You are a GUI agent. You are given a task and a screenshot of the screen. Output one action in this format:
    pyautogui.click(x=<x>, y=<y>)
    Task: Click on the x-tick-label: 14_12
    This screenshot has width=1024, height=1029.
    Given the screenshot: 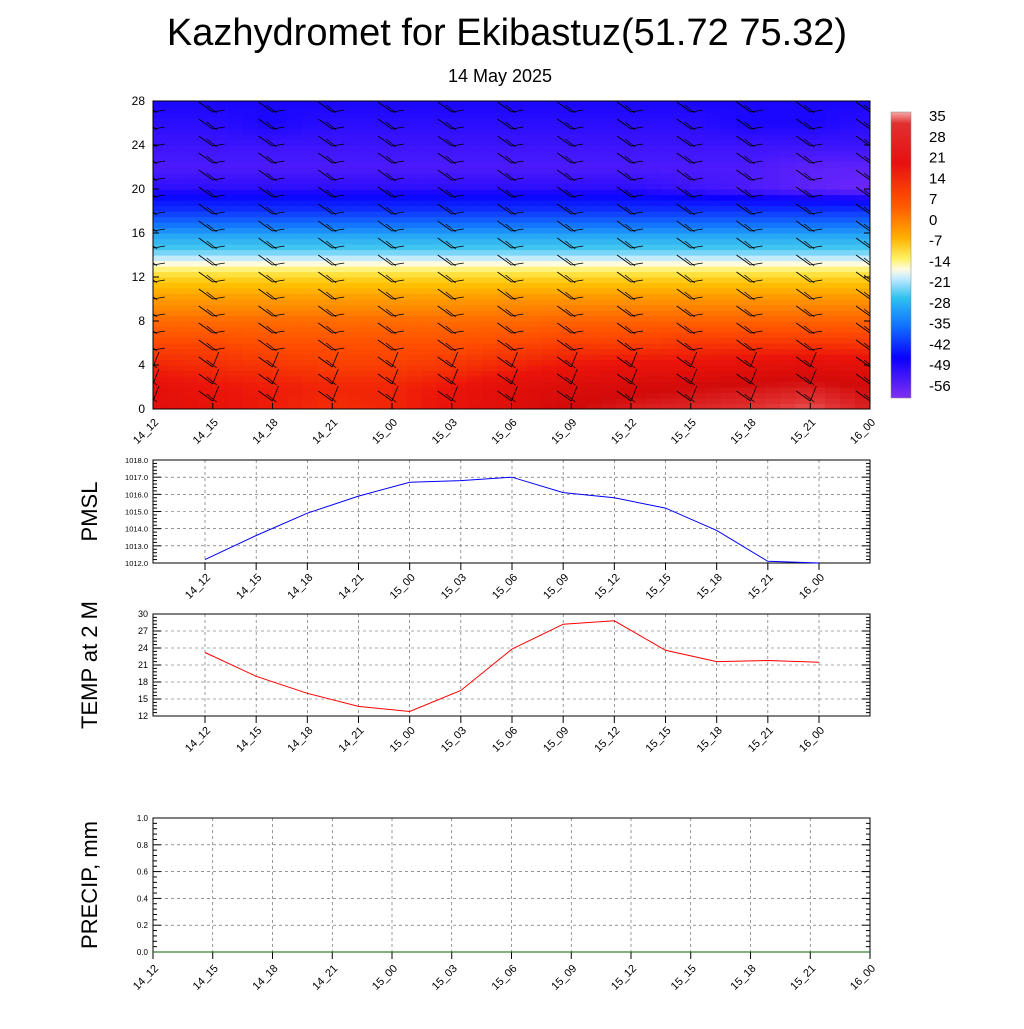 What is the action you would take?
    pyautogui.click(x=198, y=740)
    